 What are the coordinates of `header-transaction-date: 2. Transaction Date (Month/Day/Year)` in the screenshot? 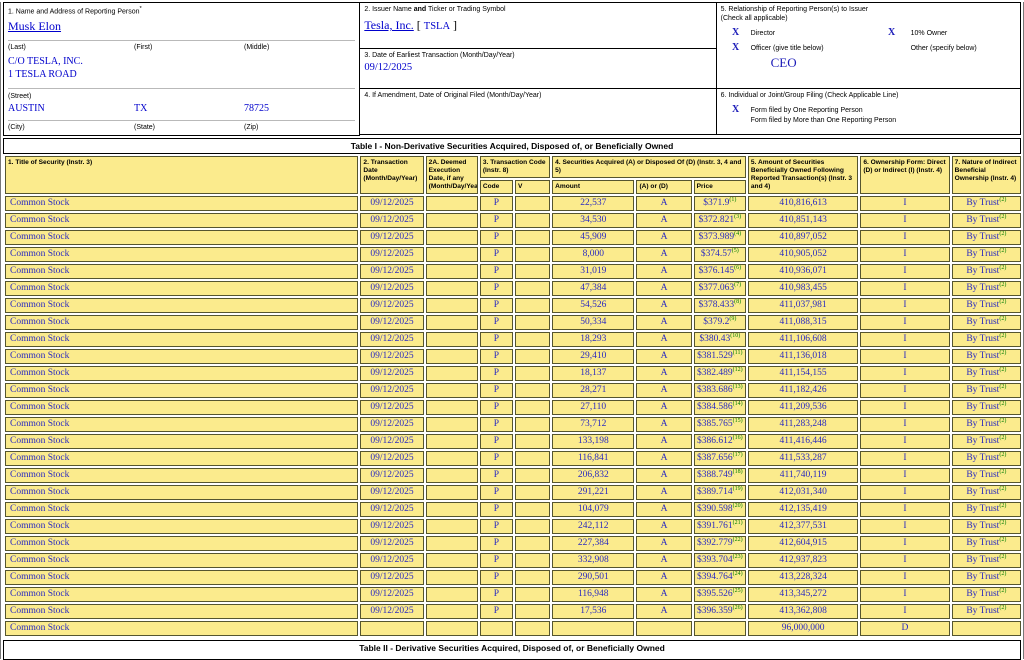 It's located at (392, 175).